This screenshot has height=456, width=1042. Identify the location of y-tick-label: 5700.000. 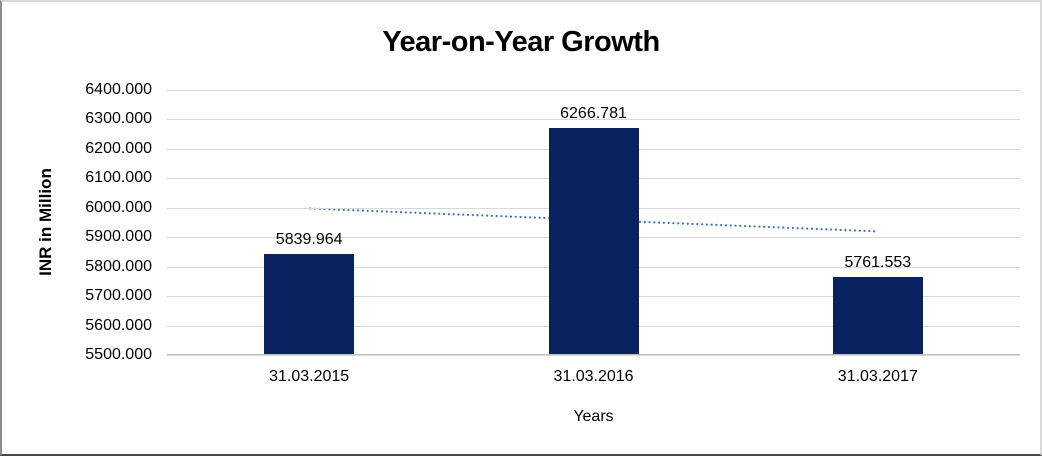
(118, 296).